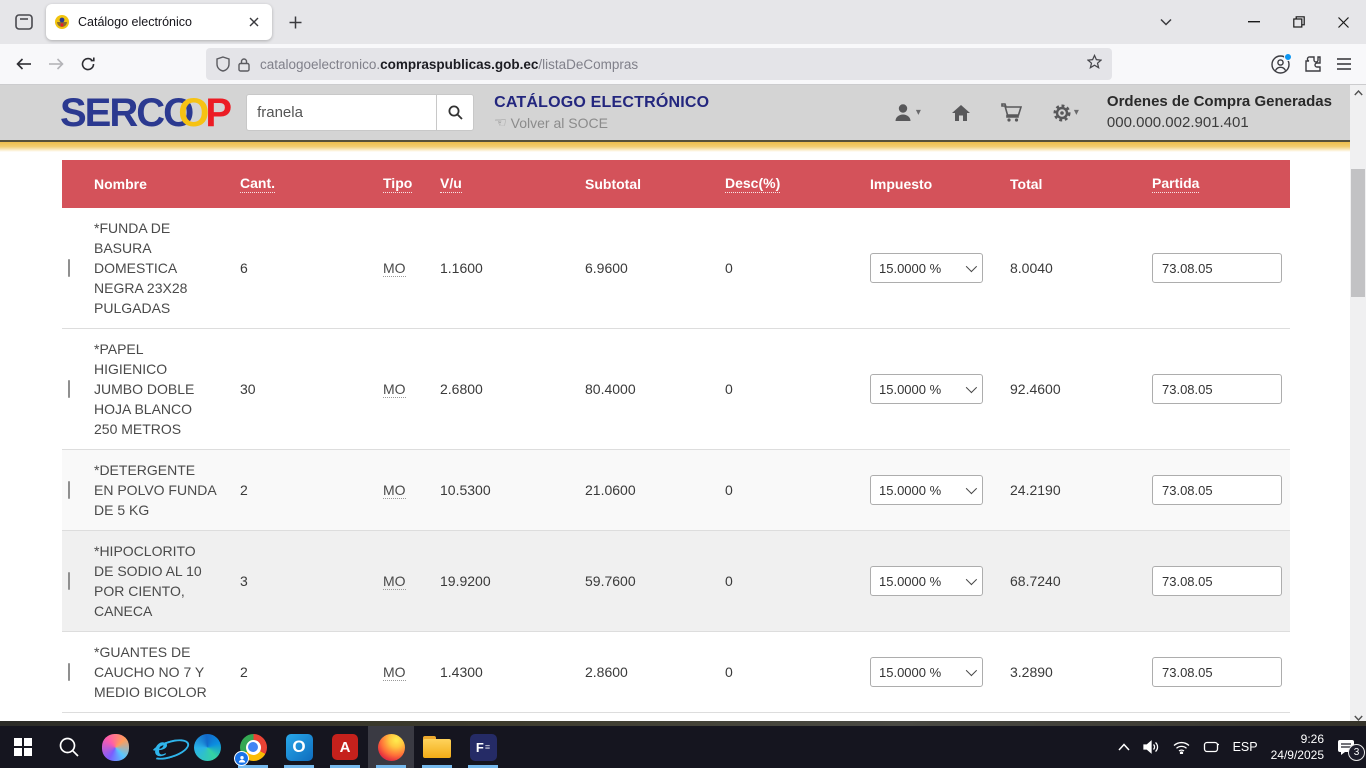 The image size is (1366, 768). Describe the element at coordinates (254, 22) in the screenshot. I see `tab-close-button` at that location.